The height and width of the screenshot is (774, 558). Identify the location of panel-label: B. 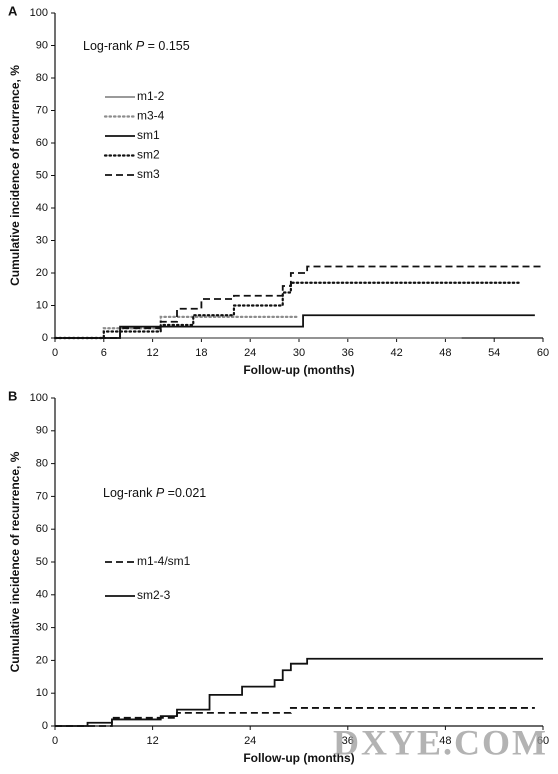
(12, 395).